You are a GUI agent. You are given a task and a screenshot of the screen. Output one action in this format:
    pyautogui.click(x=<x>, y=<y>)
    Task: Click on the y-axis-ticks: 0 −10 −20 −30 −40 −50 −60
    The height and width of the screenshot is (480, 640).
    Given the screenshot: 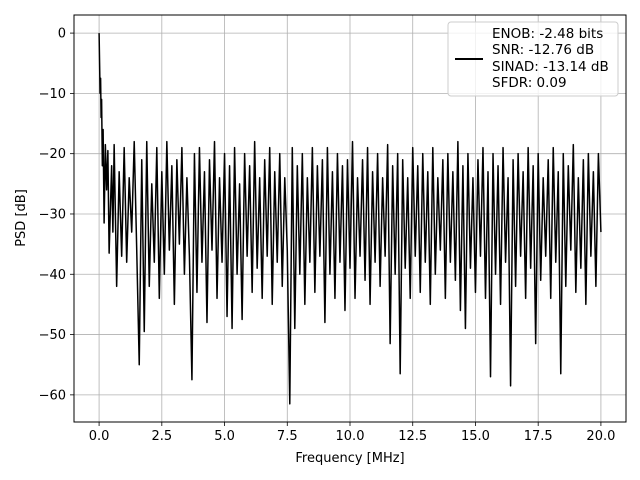 What is the action you would take?
    pyautogui.click(x=56, y=215)
    